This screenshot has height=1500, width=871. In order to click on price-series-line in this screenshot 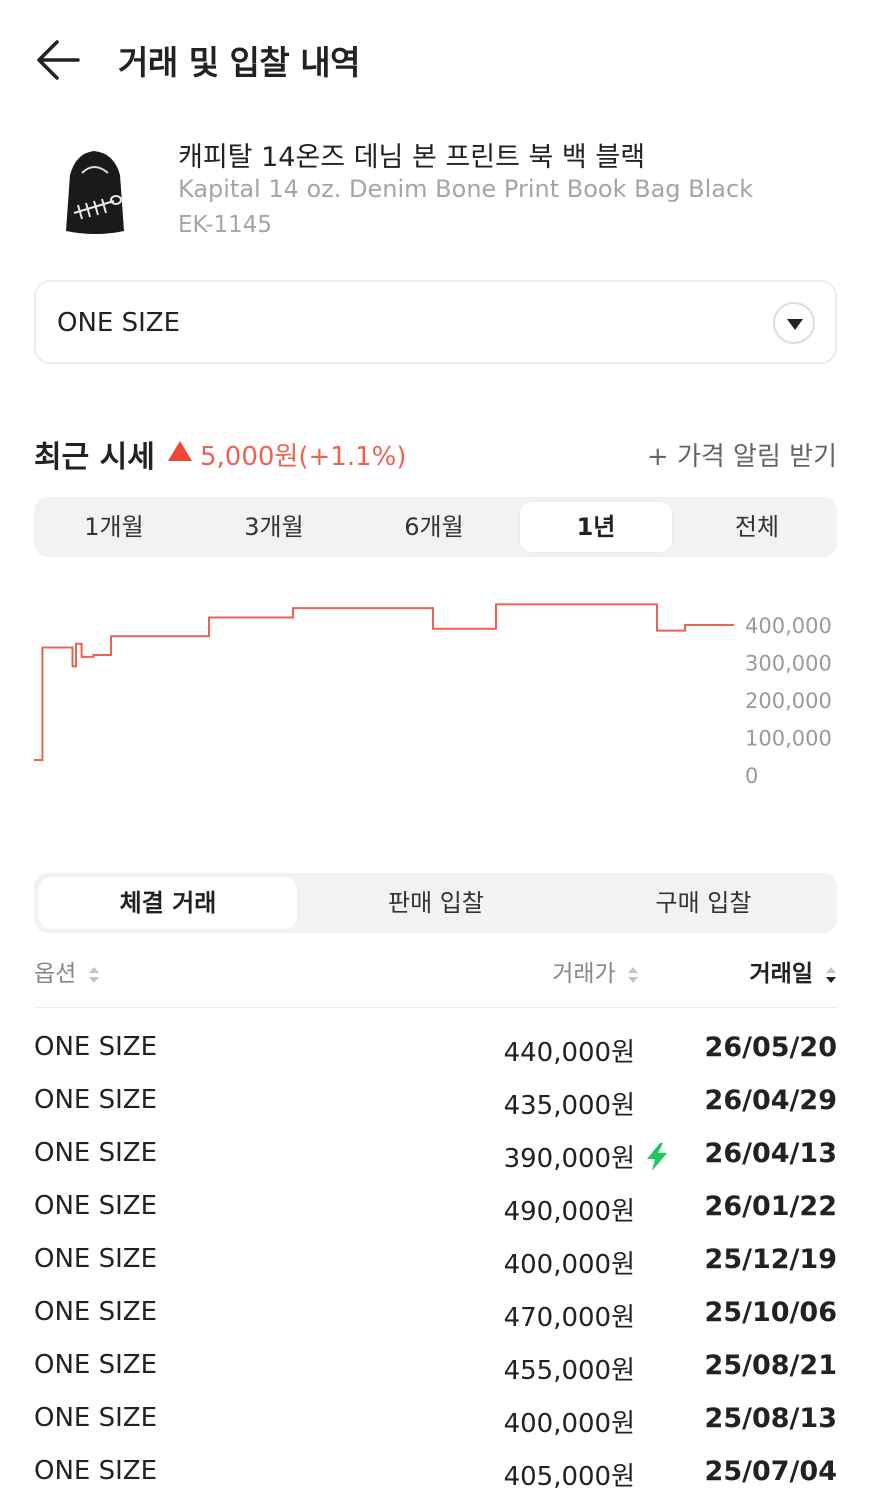, I will do `click(384, 682)`.